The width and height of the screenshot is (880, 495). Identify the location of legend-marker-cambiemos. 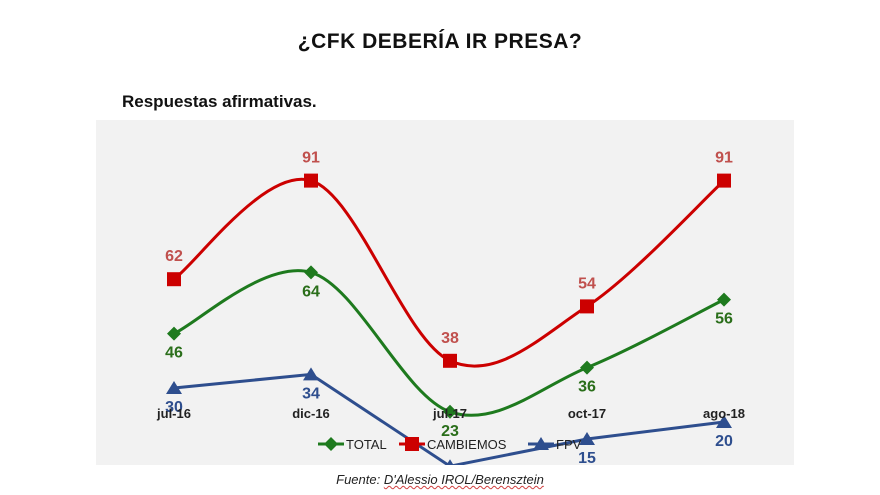
(412, 444).